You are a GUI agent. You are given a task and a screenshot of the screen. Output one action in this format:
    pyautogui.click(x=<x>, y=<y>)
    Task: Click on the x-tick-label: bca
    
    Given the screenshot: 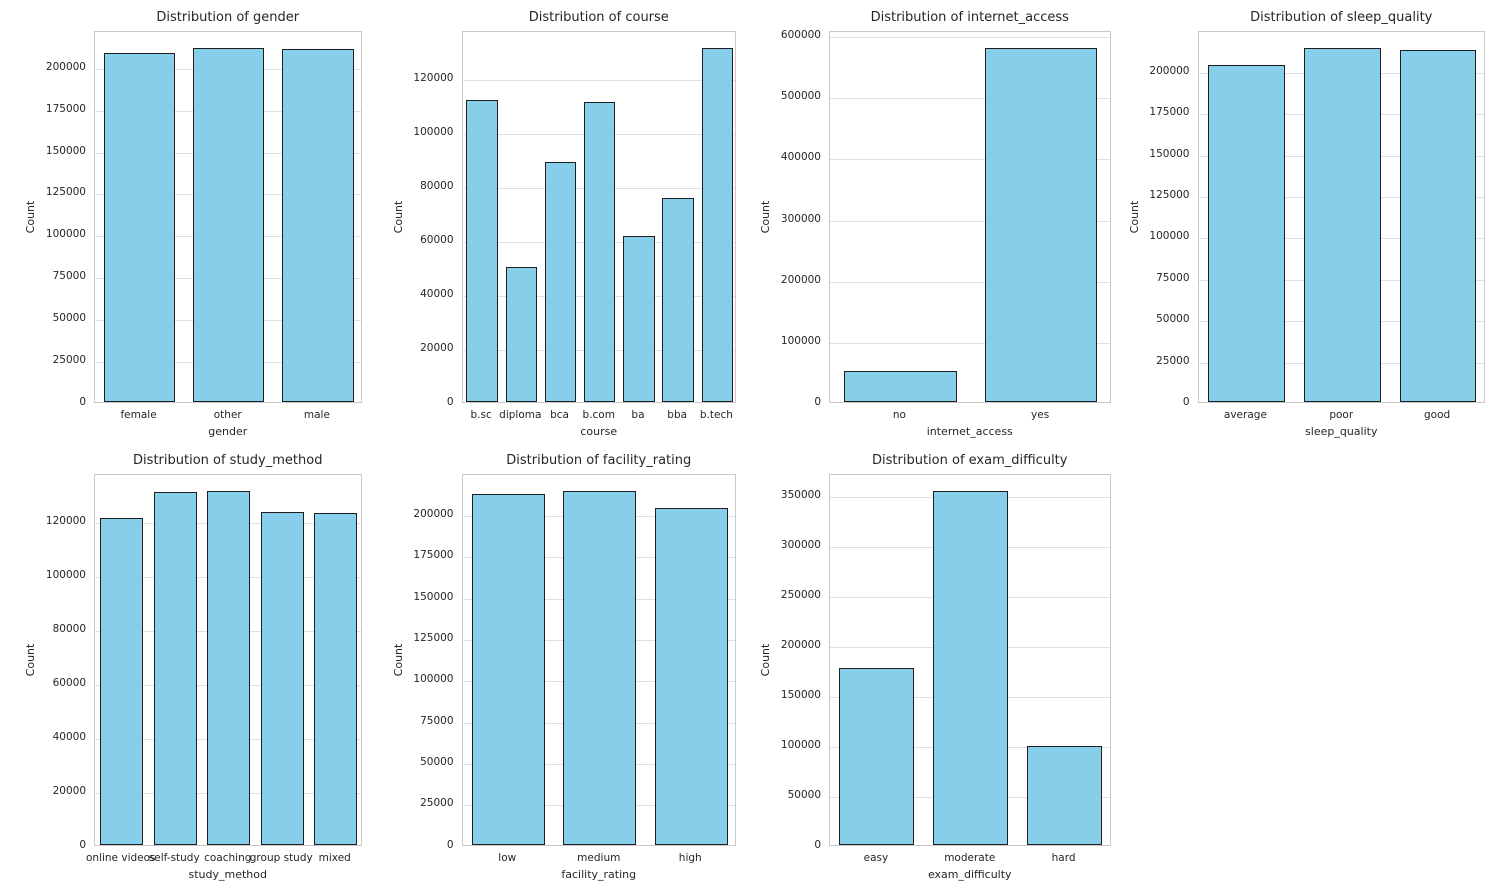 What is the action you would take?
    pyautogui.click(x=559, y=415)
    